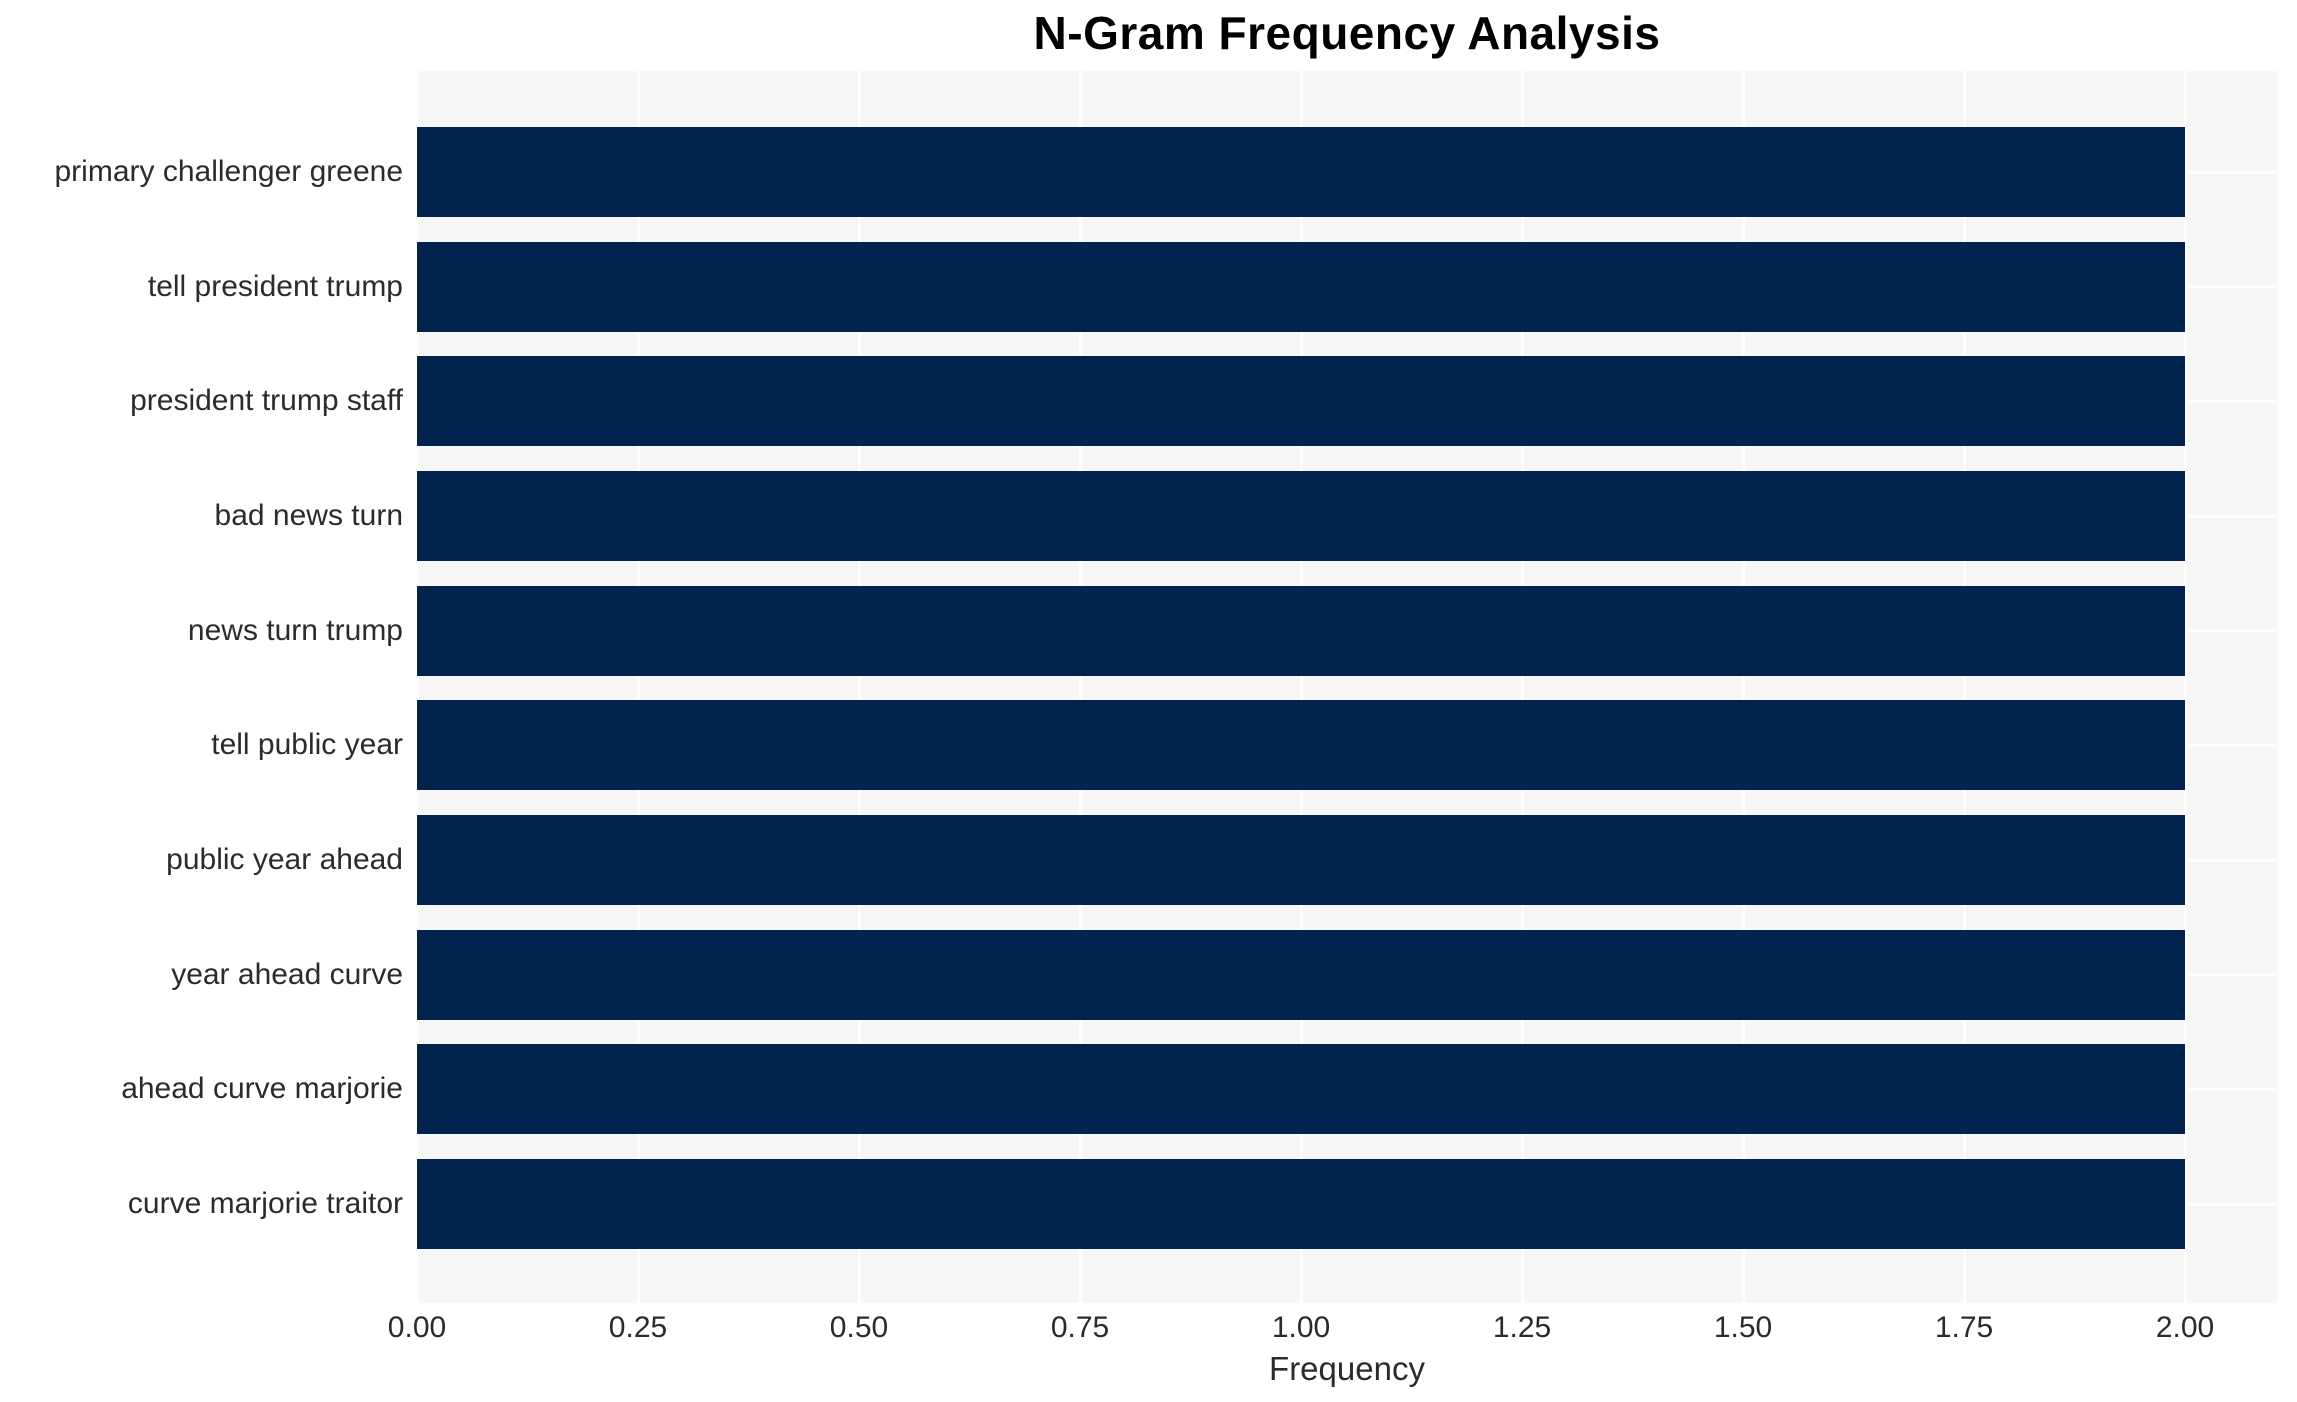  Describe the element at coordinates (284, 859) in the screenshot. I see `y-tick-label: public year ahead` at that location.